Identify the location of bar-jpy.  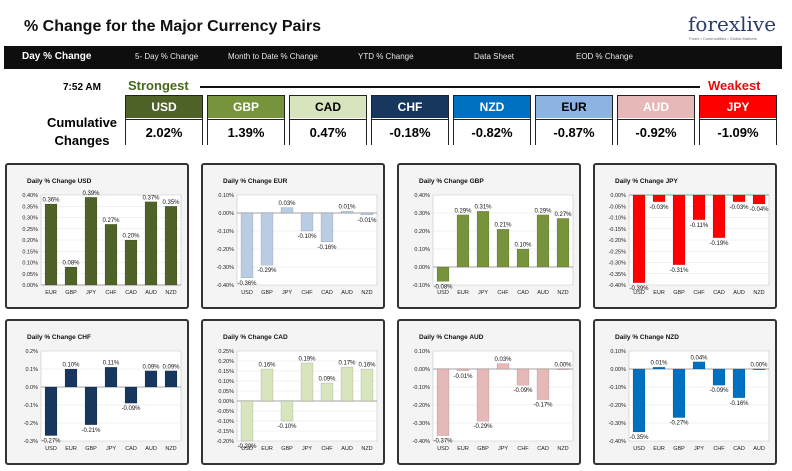
(699, 365).